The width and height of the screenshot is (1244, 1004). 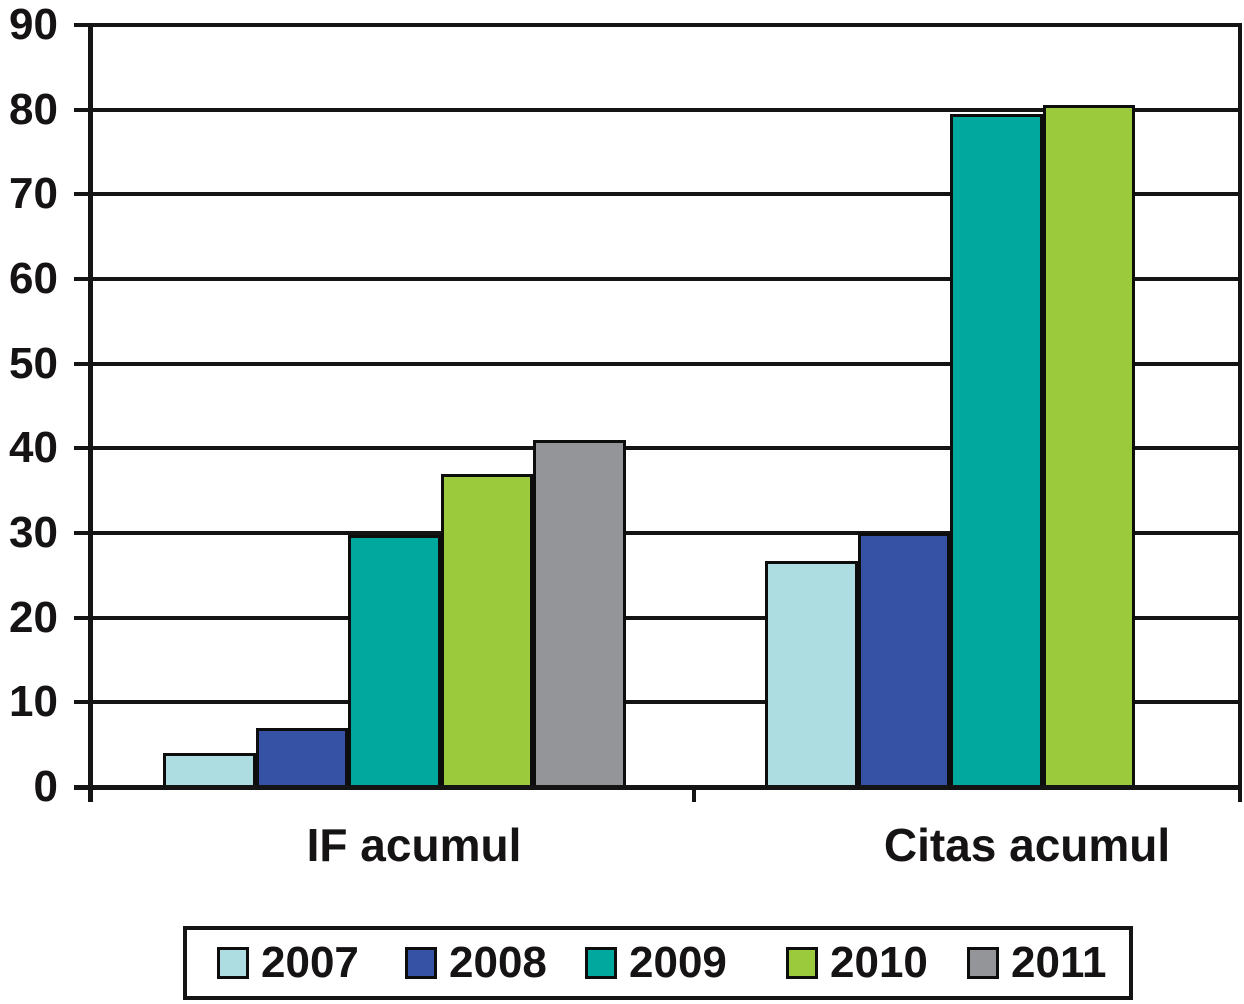 I want to click on legend-label-2010: 2010, so click(x=879, y=962).